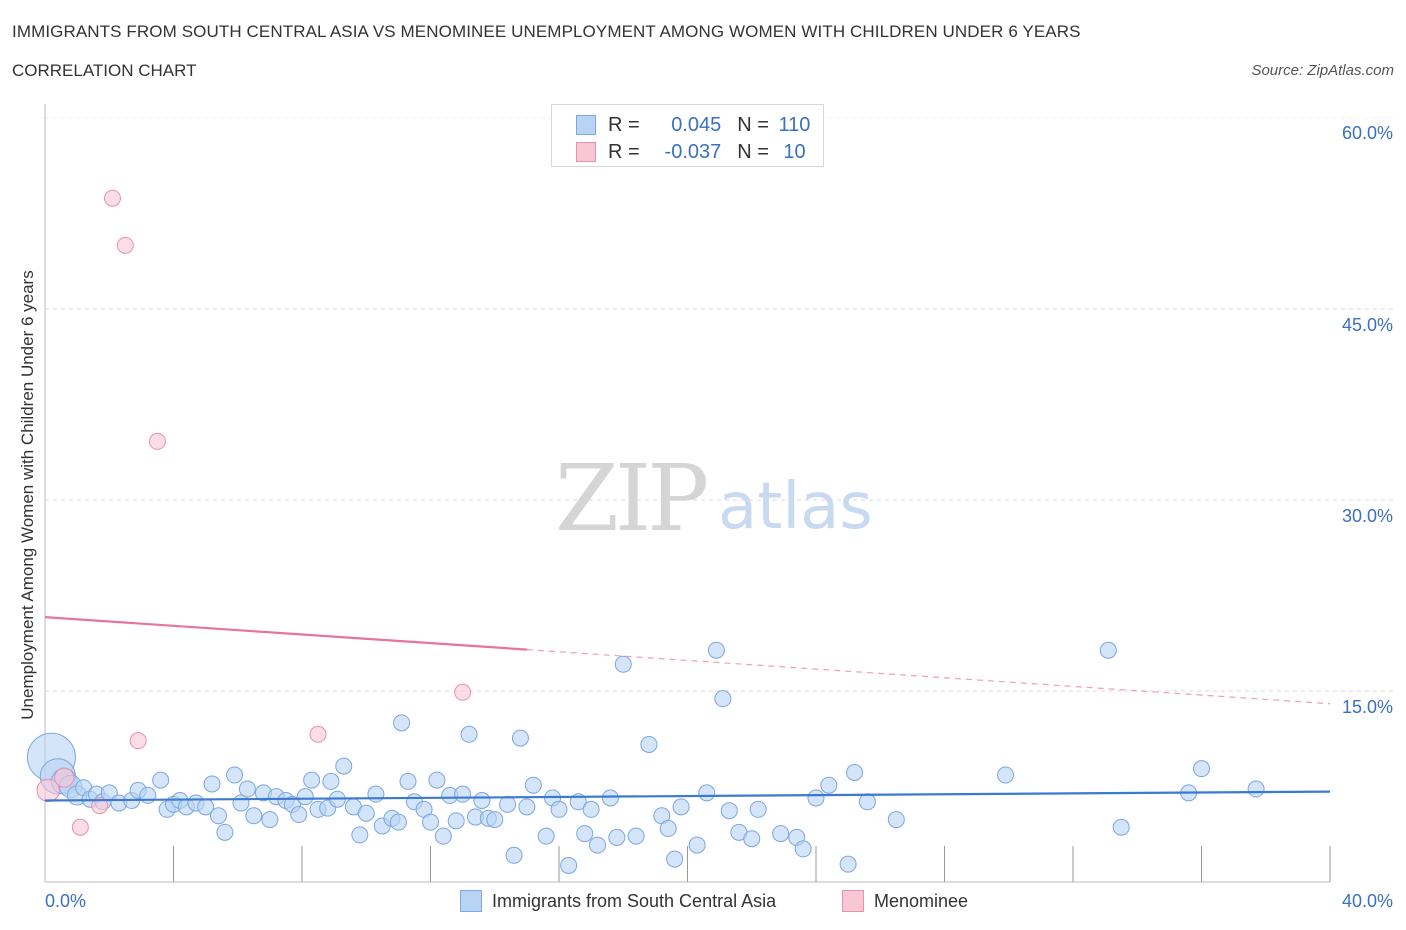  What do you see at coordinates (921, 900) in the screenshot?
I see `legend-label: Menominee` at bounding box center [921, 900].